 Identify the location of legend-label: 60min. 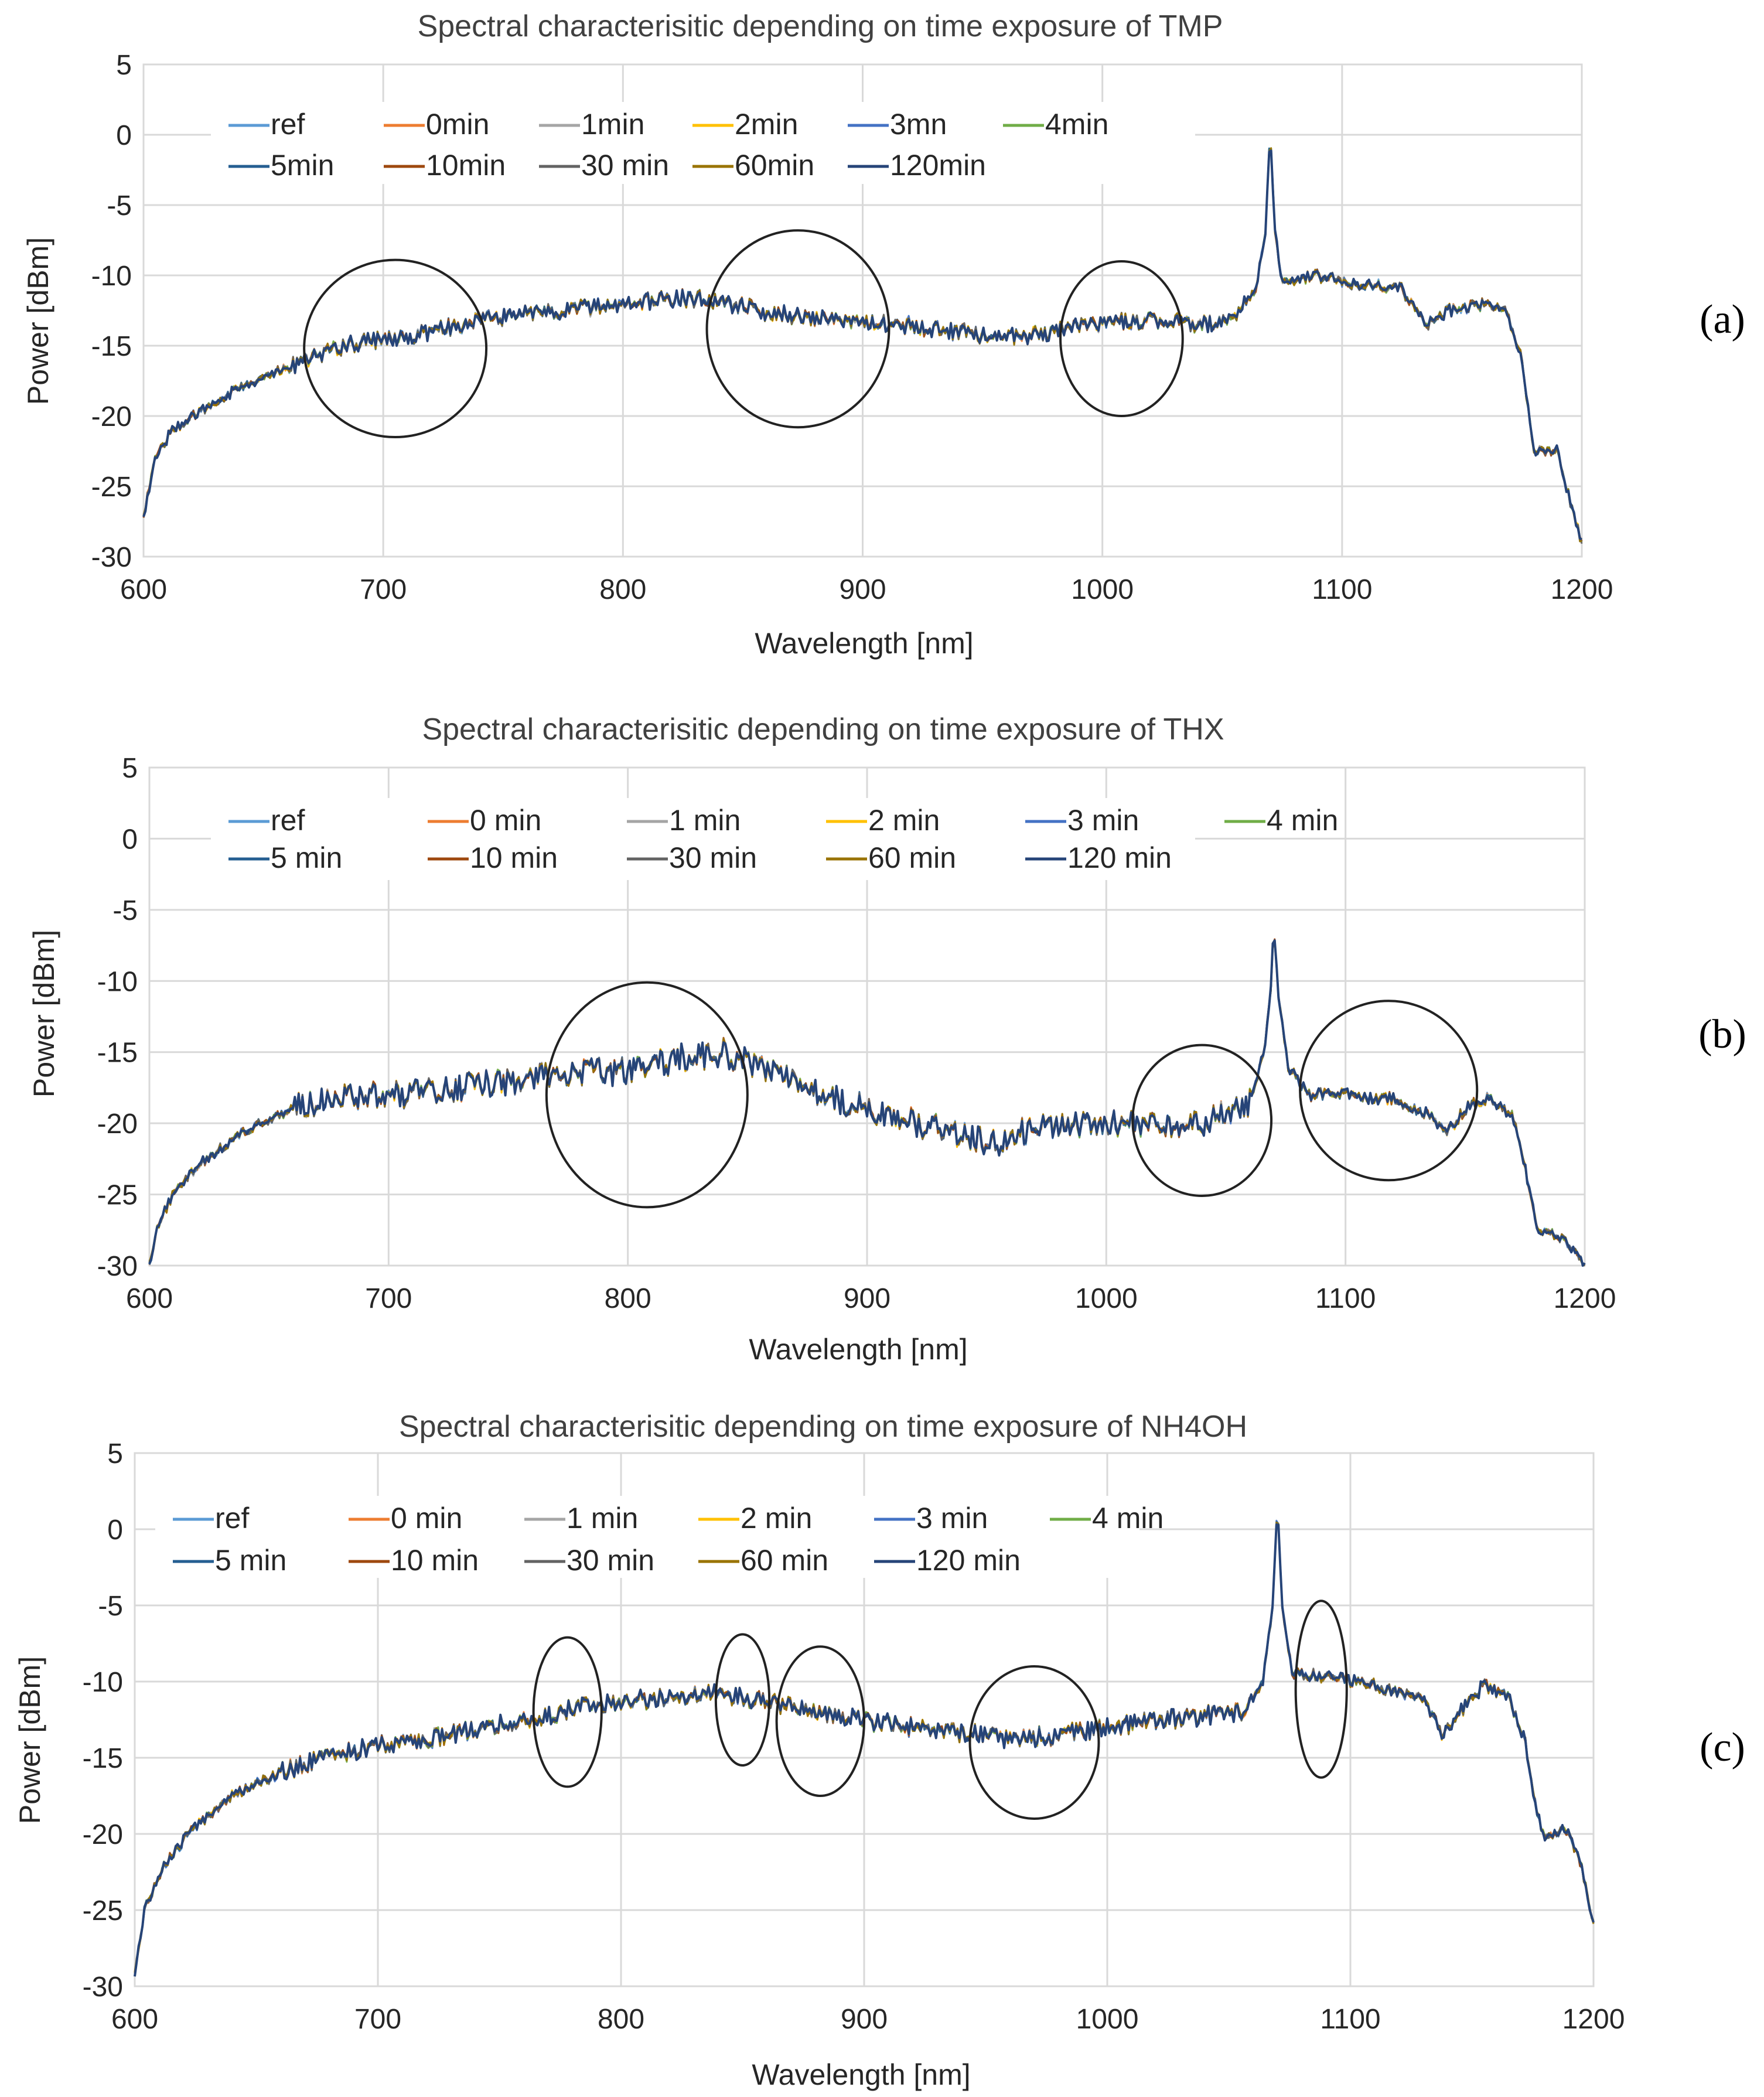
(774, 165).